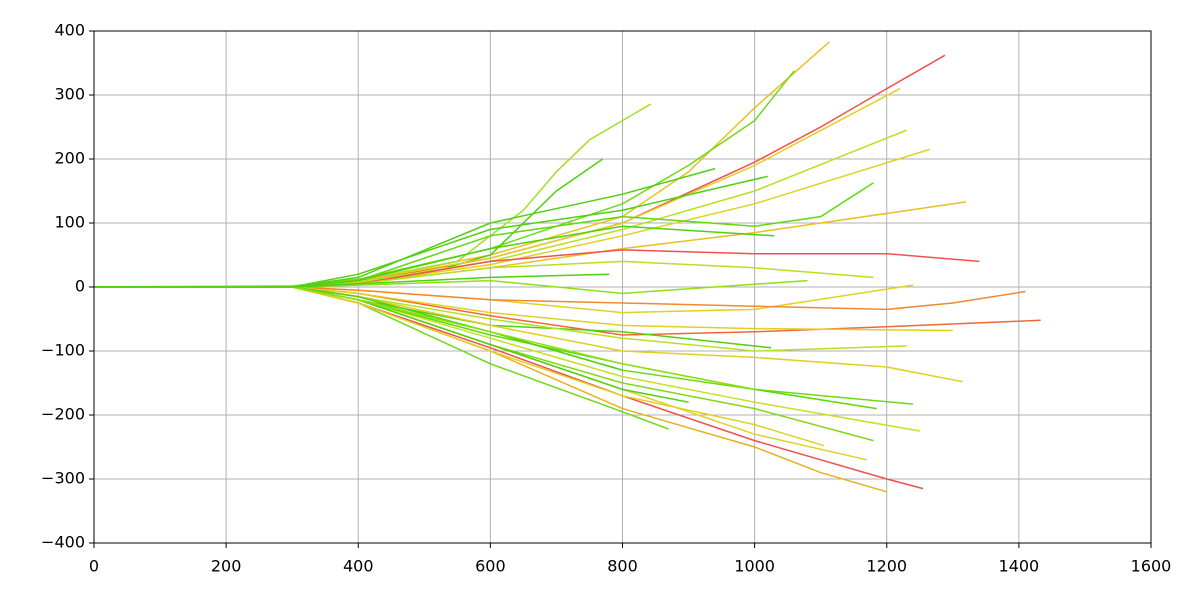  Describe the element at coordinates (358, 566) in the screenshot. I see `x-tick-label: 400` at that location.